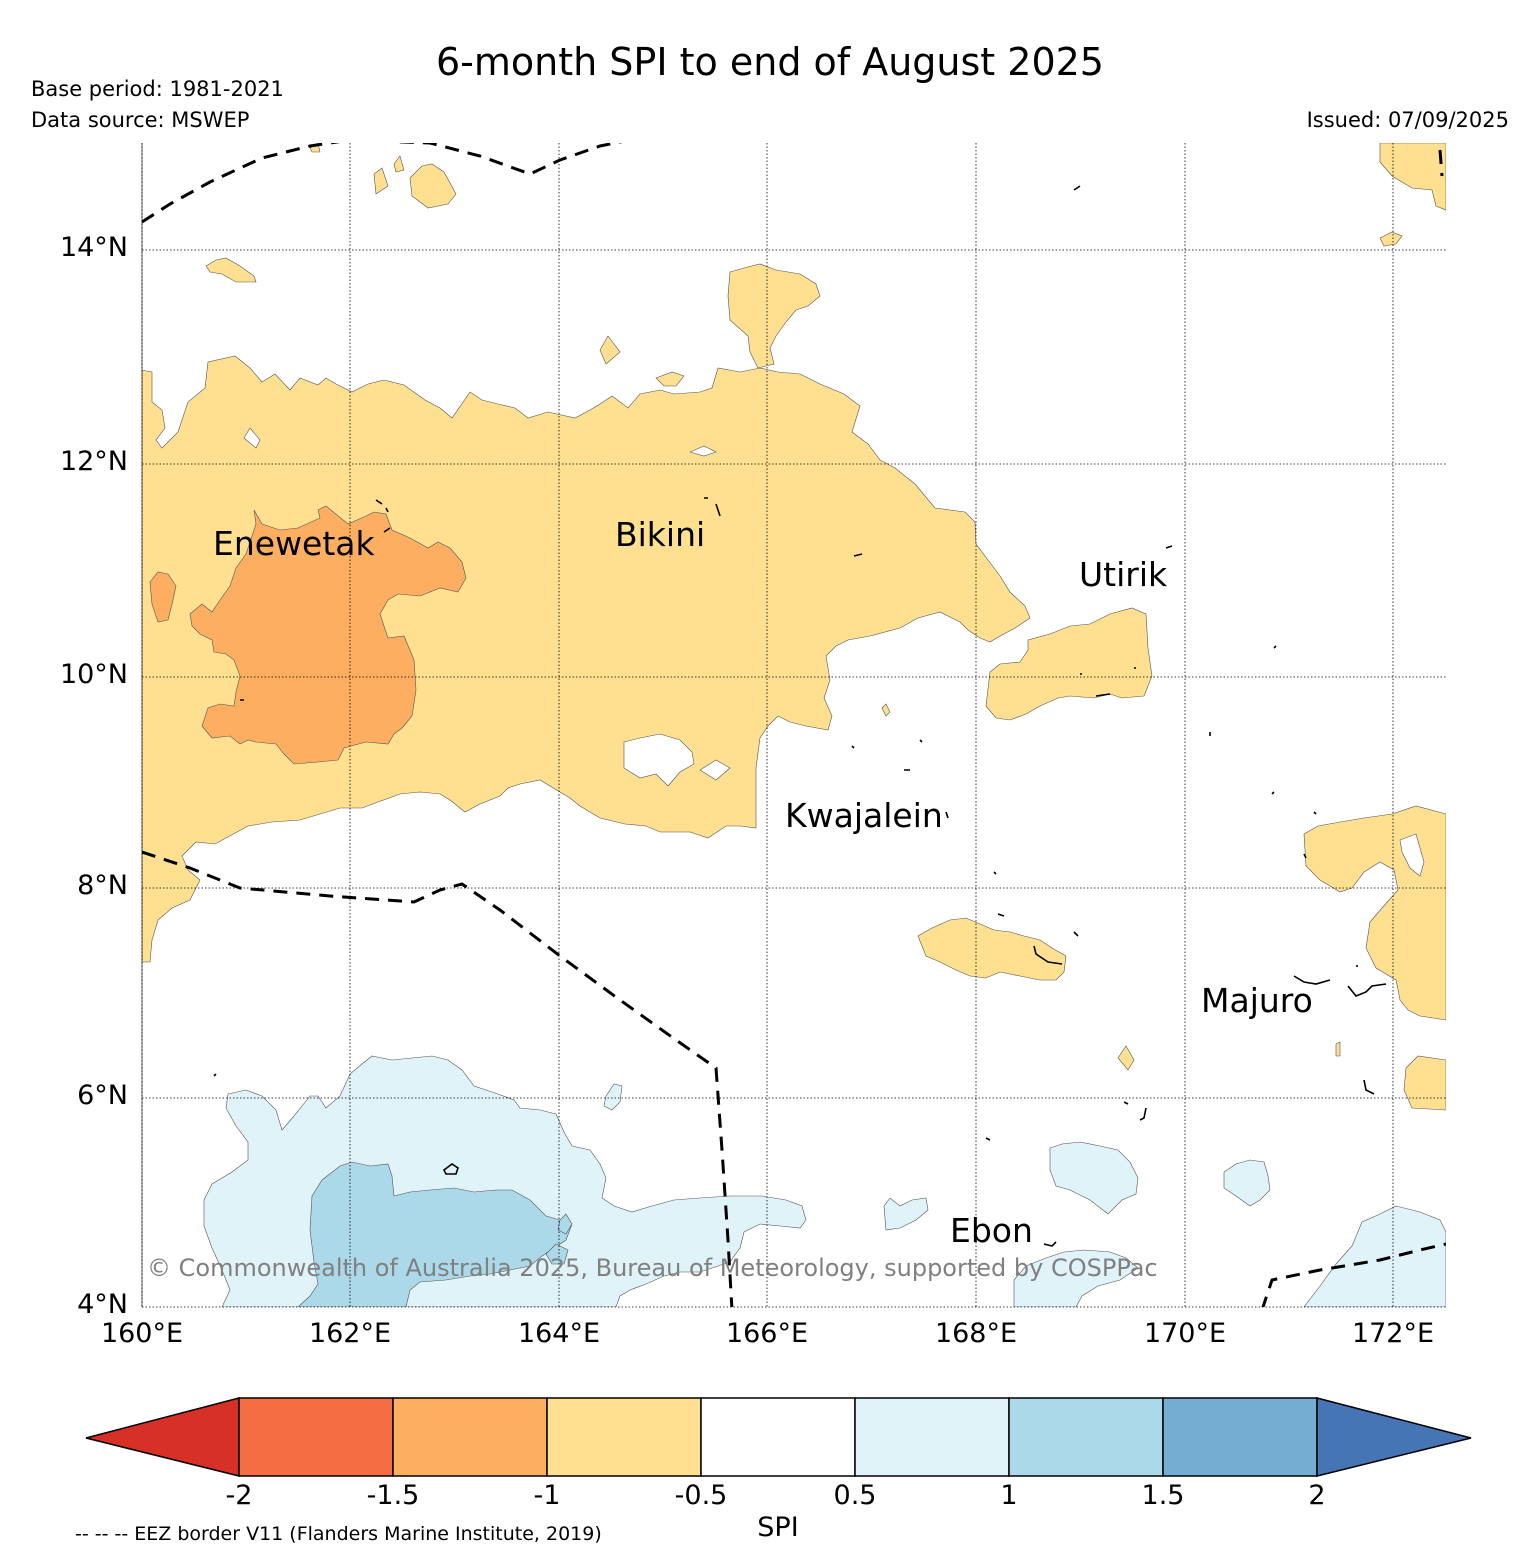 This screenshot has height=1563, width=1540. What do you see at coordinates (93, 461) in the screenshot?
I see `lat-label-12n: 12°N` at bounding box center [93, 461].